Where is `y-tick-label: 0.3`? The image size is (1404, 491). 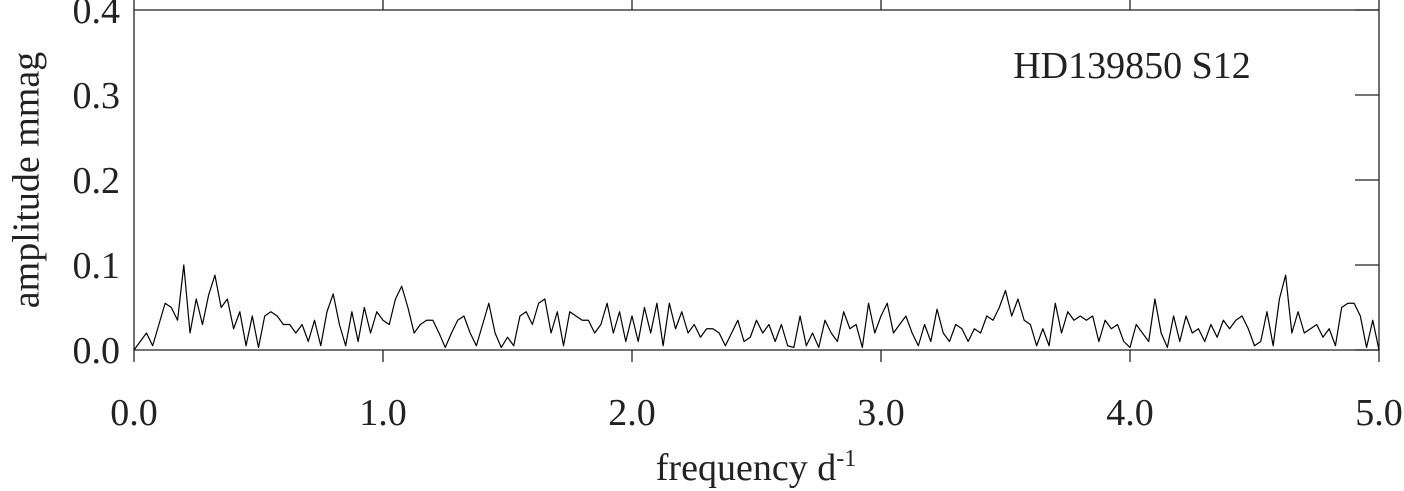
y-tick-label: 0.3 is located at coordinates (97, 96).